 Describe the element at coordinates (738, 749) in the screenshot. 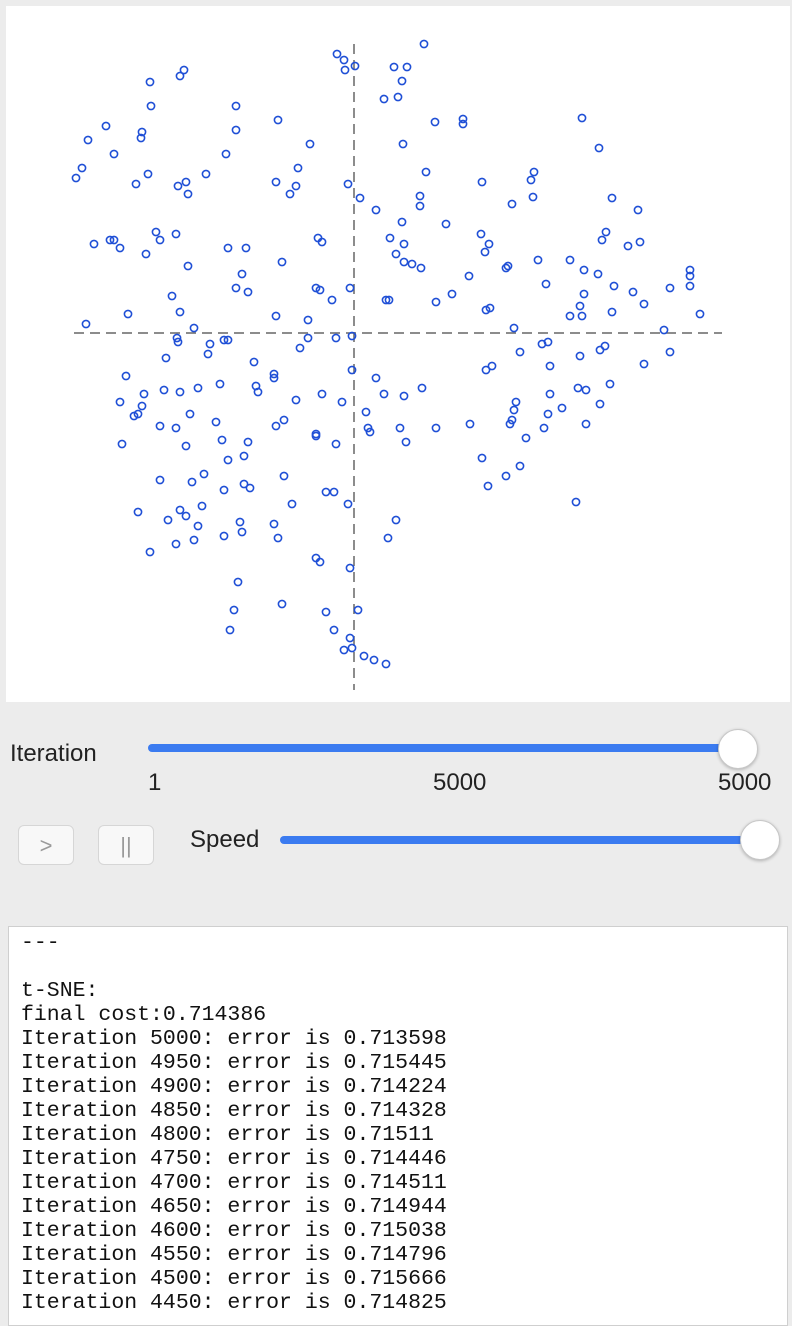

I see `iteration-slider-knob` at that location.